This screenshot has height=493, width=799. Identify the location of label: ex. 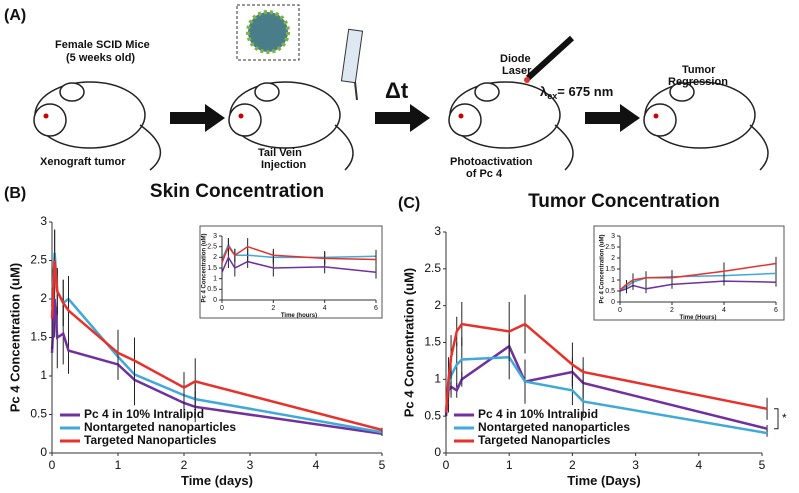
(552, 96).